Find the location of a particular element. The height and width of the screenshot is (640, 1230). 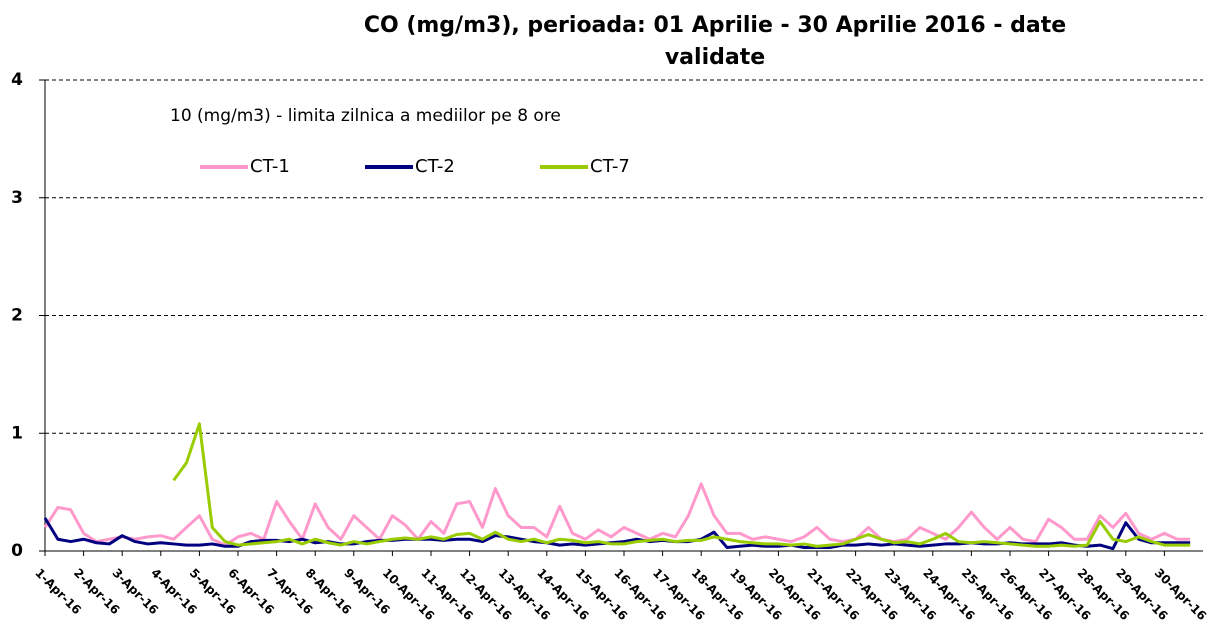

legend-label: CT-7 is located at coordinates (610, 166).